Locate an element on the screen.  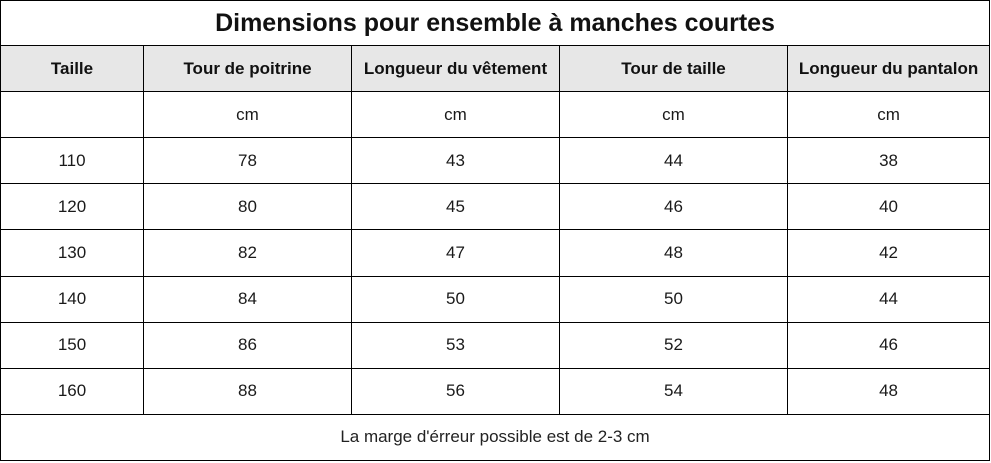
table-row: 110 78 43 44 38 is located at coordinates (495, 161).